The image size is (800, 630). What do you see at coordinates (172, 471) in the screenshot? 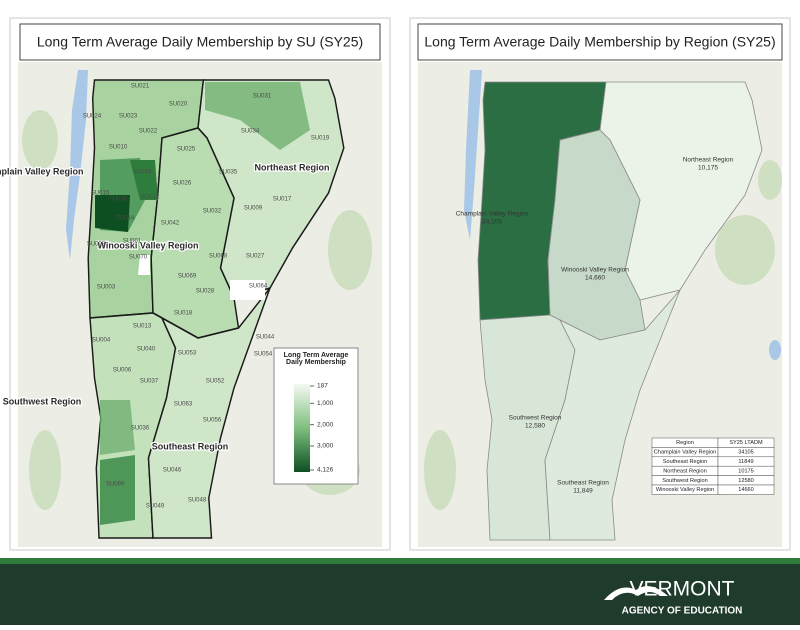
I see `su-label: SU046` at bounding box center [172, 471].